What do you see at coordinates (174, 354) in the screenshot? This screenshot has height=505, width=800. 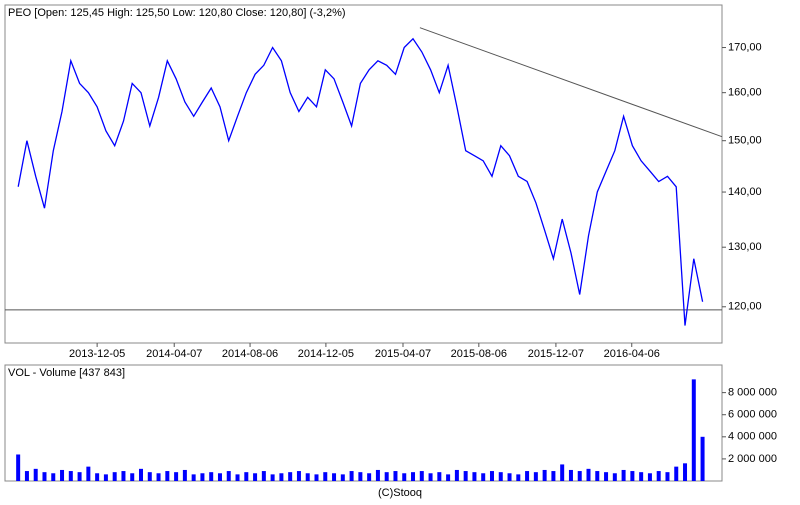 I see `x-tick-label: 2014-04-07` at bounding box center [174, 354].